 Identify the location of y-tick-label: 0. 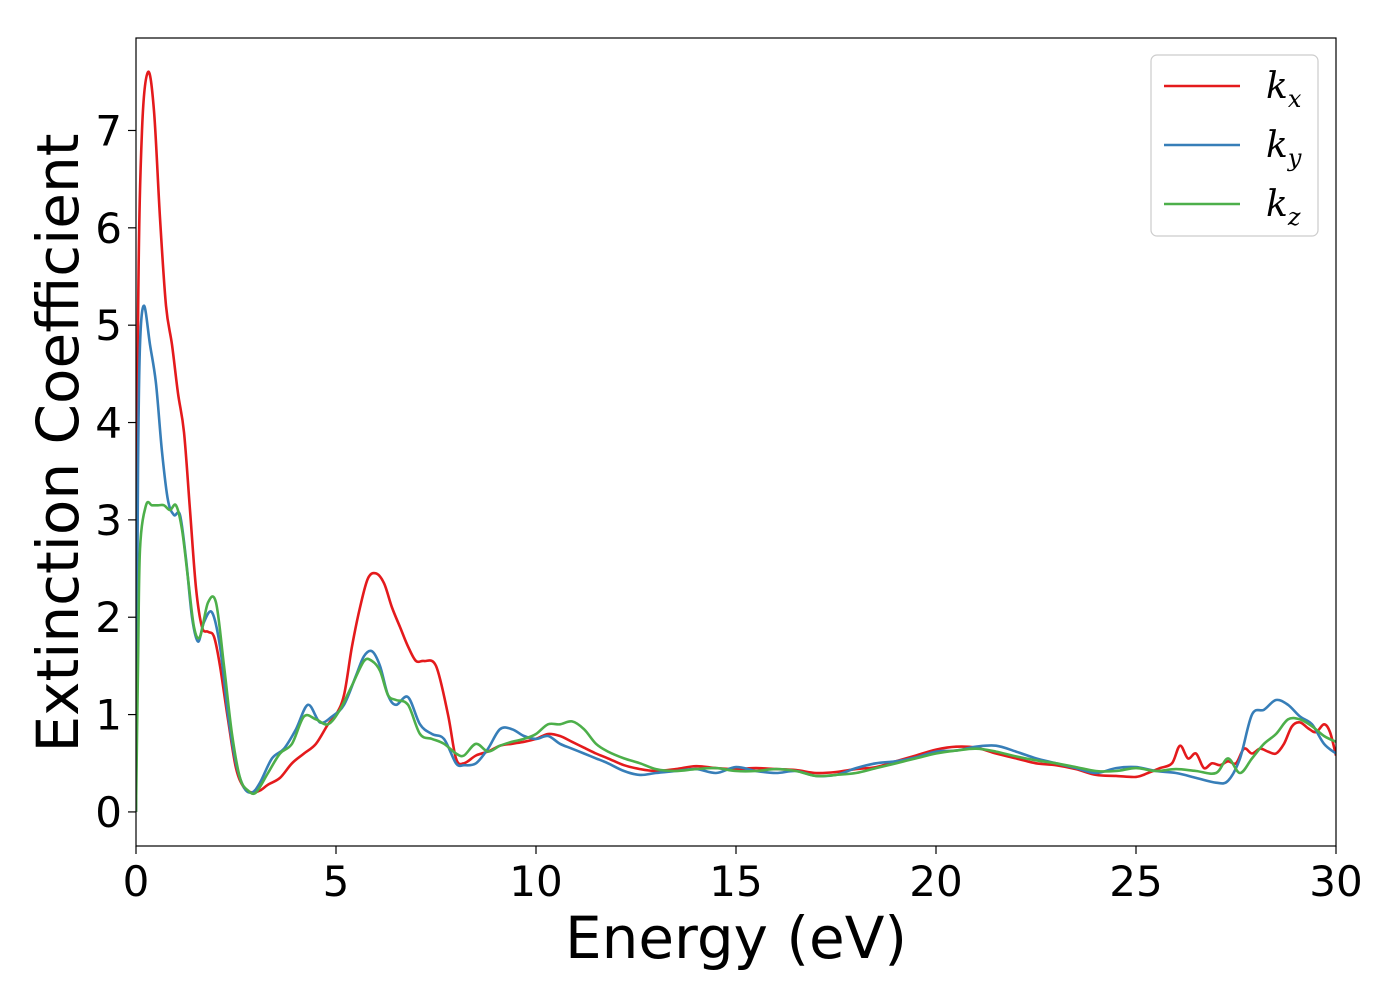
(108, 812).